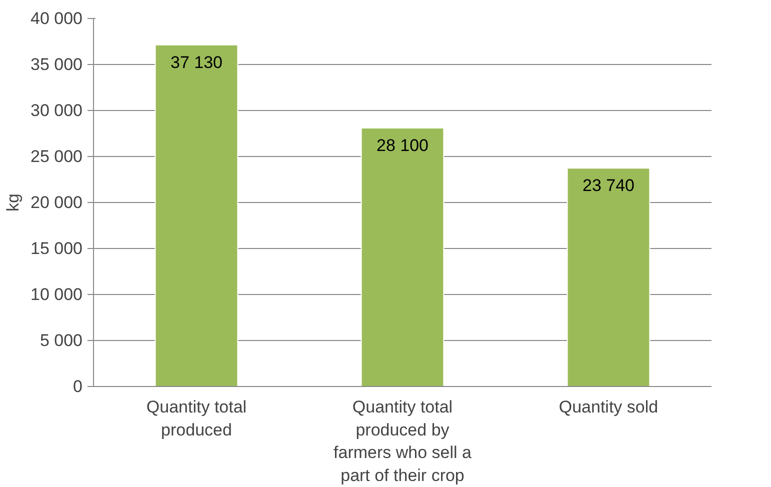 This screenshot has width=771, height=487. I want to click on y-tick-label: 15 000, so click(56, 248).